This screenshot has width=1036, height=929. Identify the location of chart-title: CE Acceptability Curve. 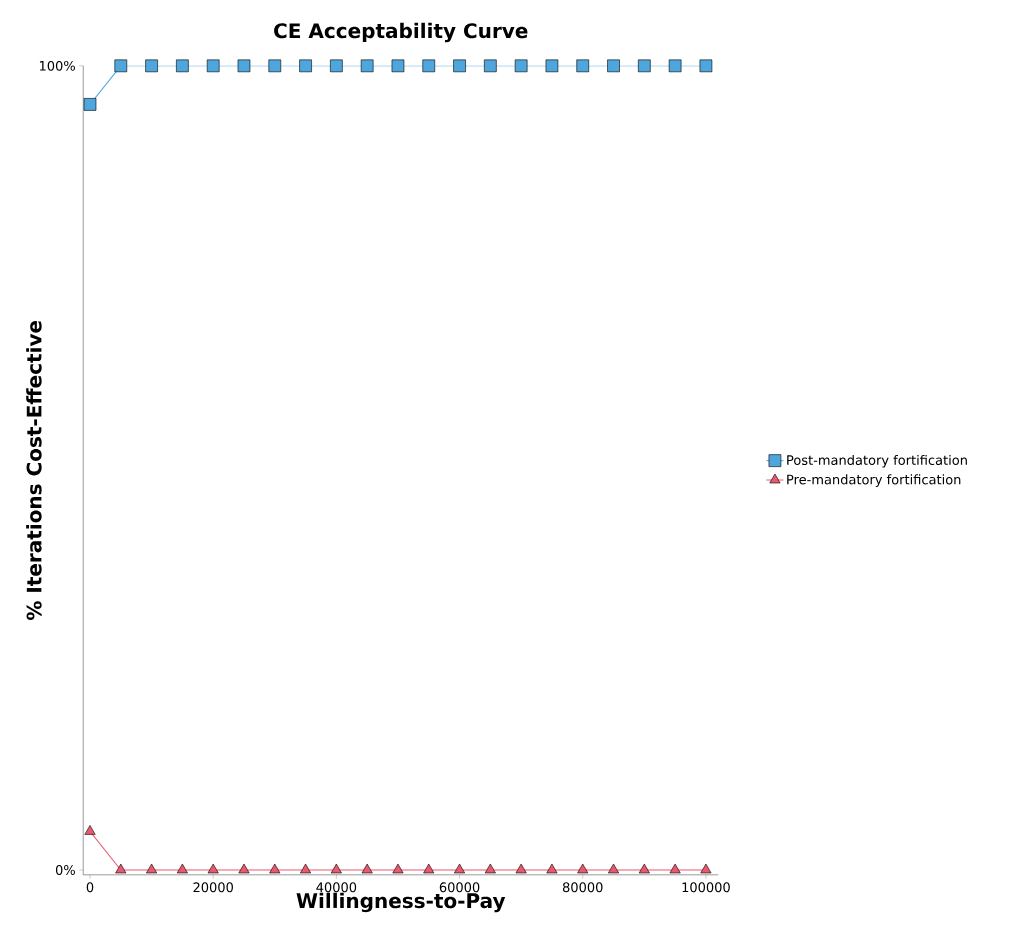
(401, 32).